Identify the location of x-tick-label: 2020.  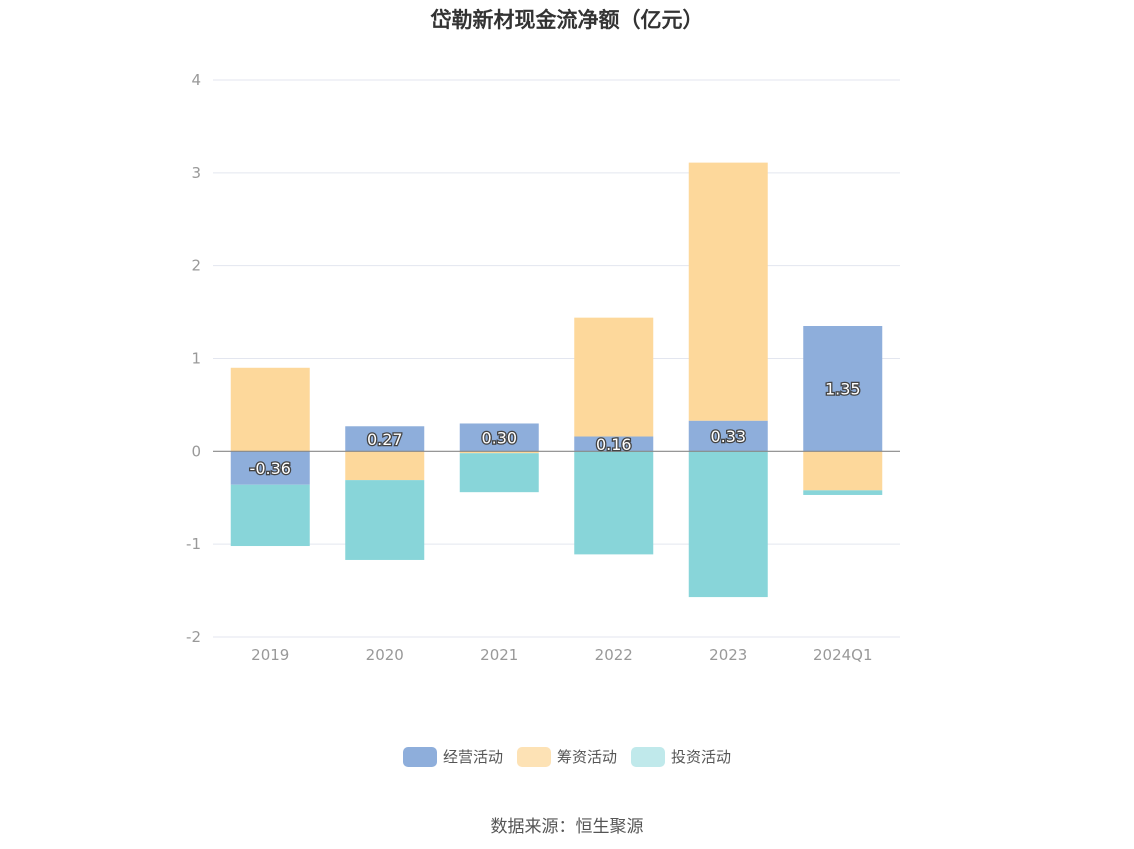
(385, 655).